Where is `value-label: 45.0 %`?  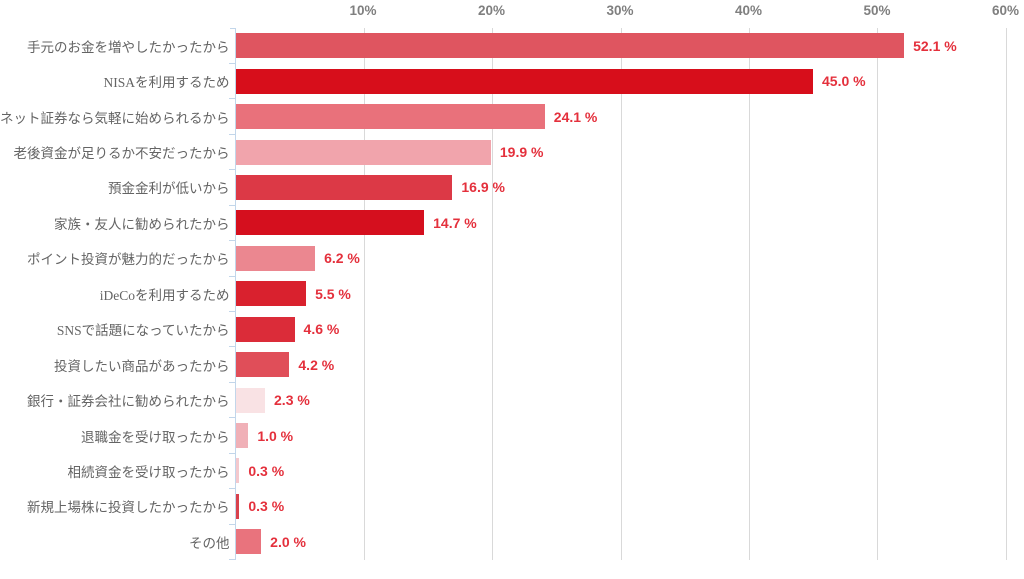
value-label: 45.0 % is located at coordinates (844, 81).